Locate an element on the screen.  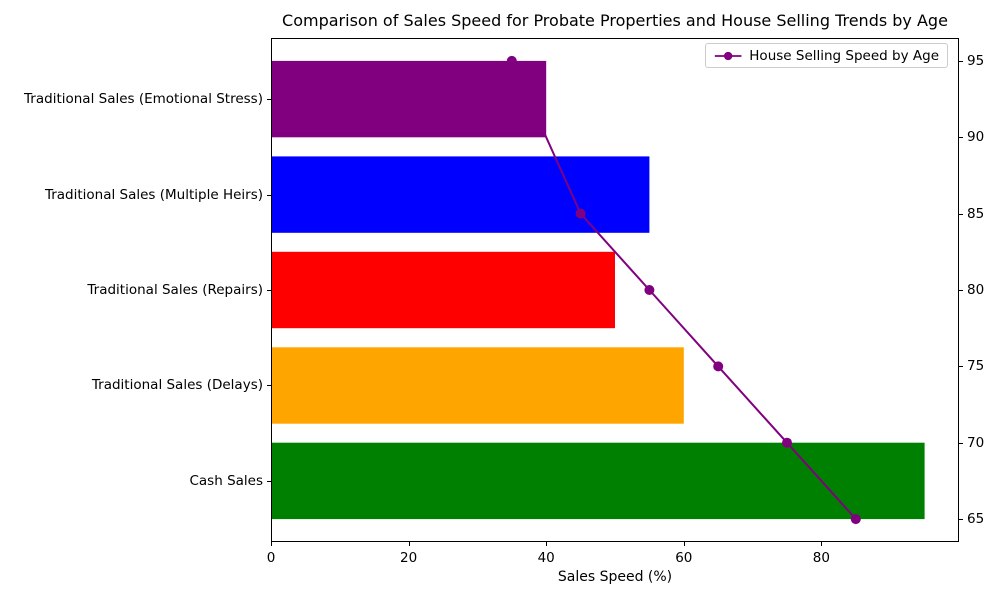
category-label-traditional-sales-multiple-heirs: Traditional Sales (Multiple Heirs) is located at coordinates (153, 194).